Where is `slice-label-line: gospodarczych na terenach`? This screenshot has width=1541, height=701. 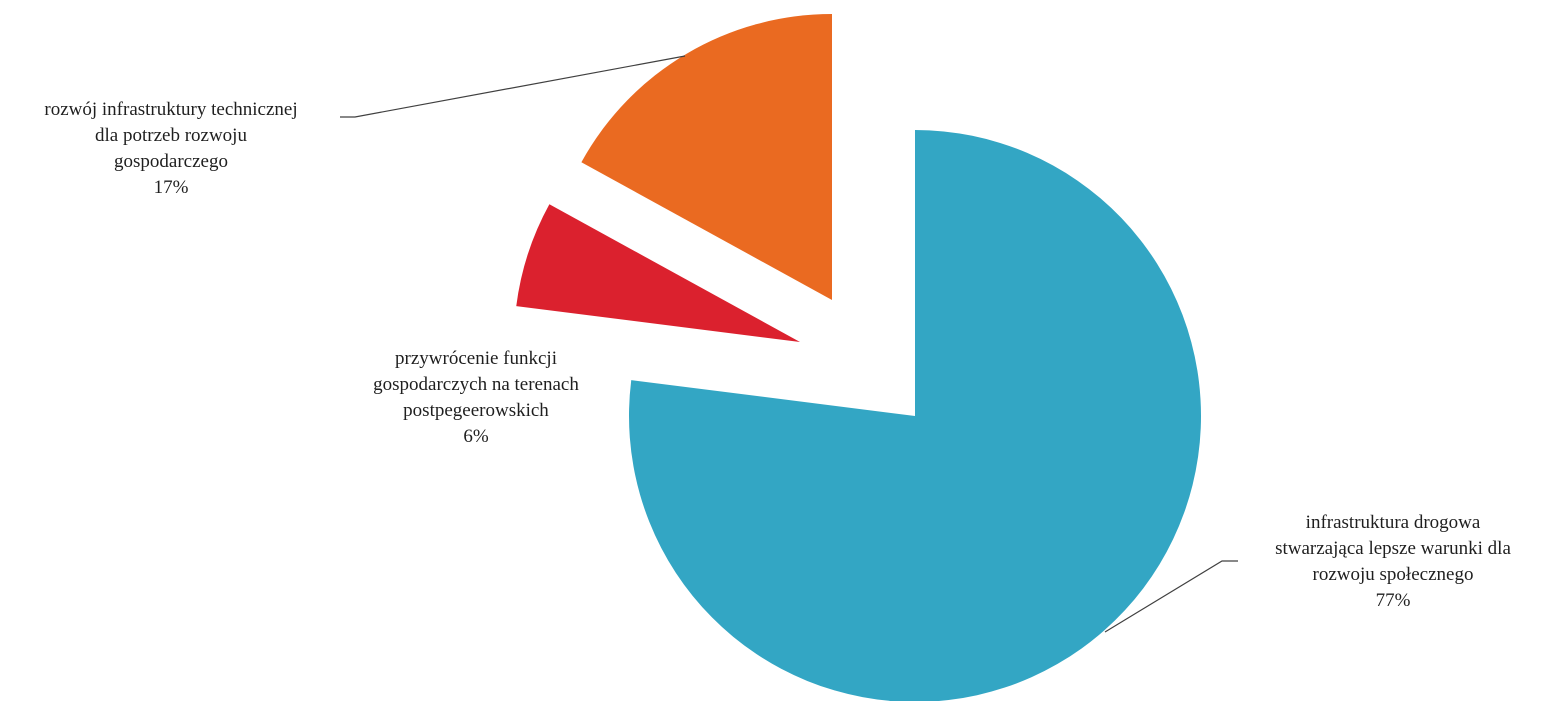 slice-label-line: gospodarczych na terenach is located at coordinates (476, 384).